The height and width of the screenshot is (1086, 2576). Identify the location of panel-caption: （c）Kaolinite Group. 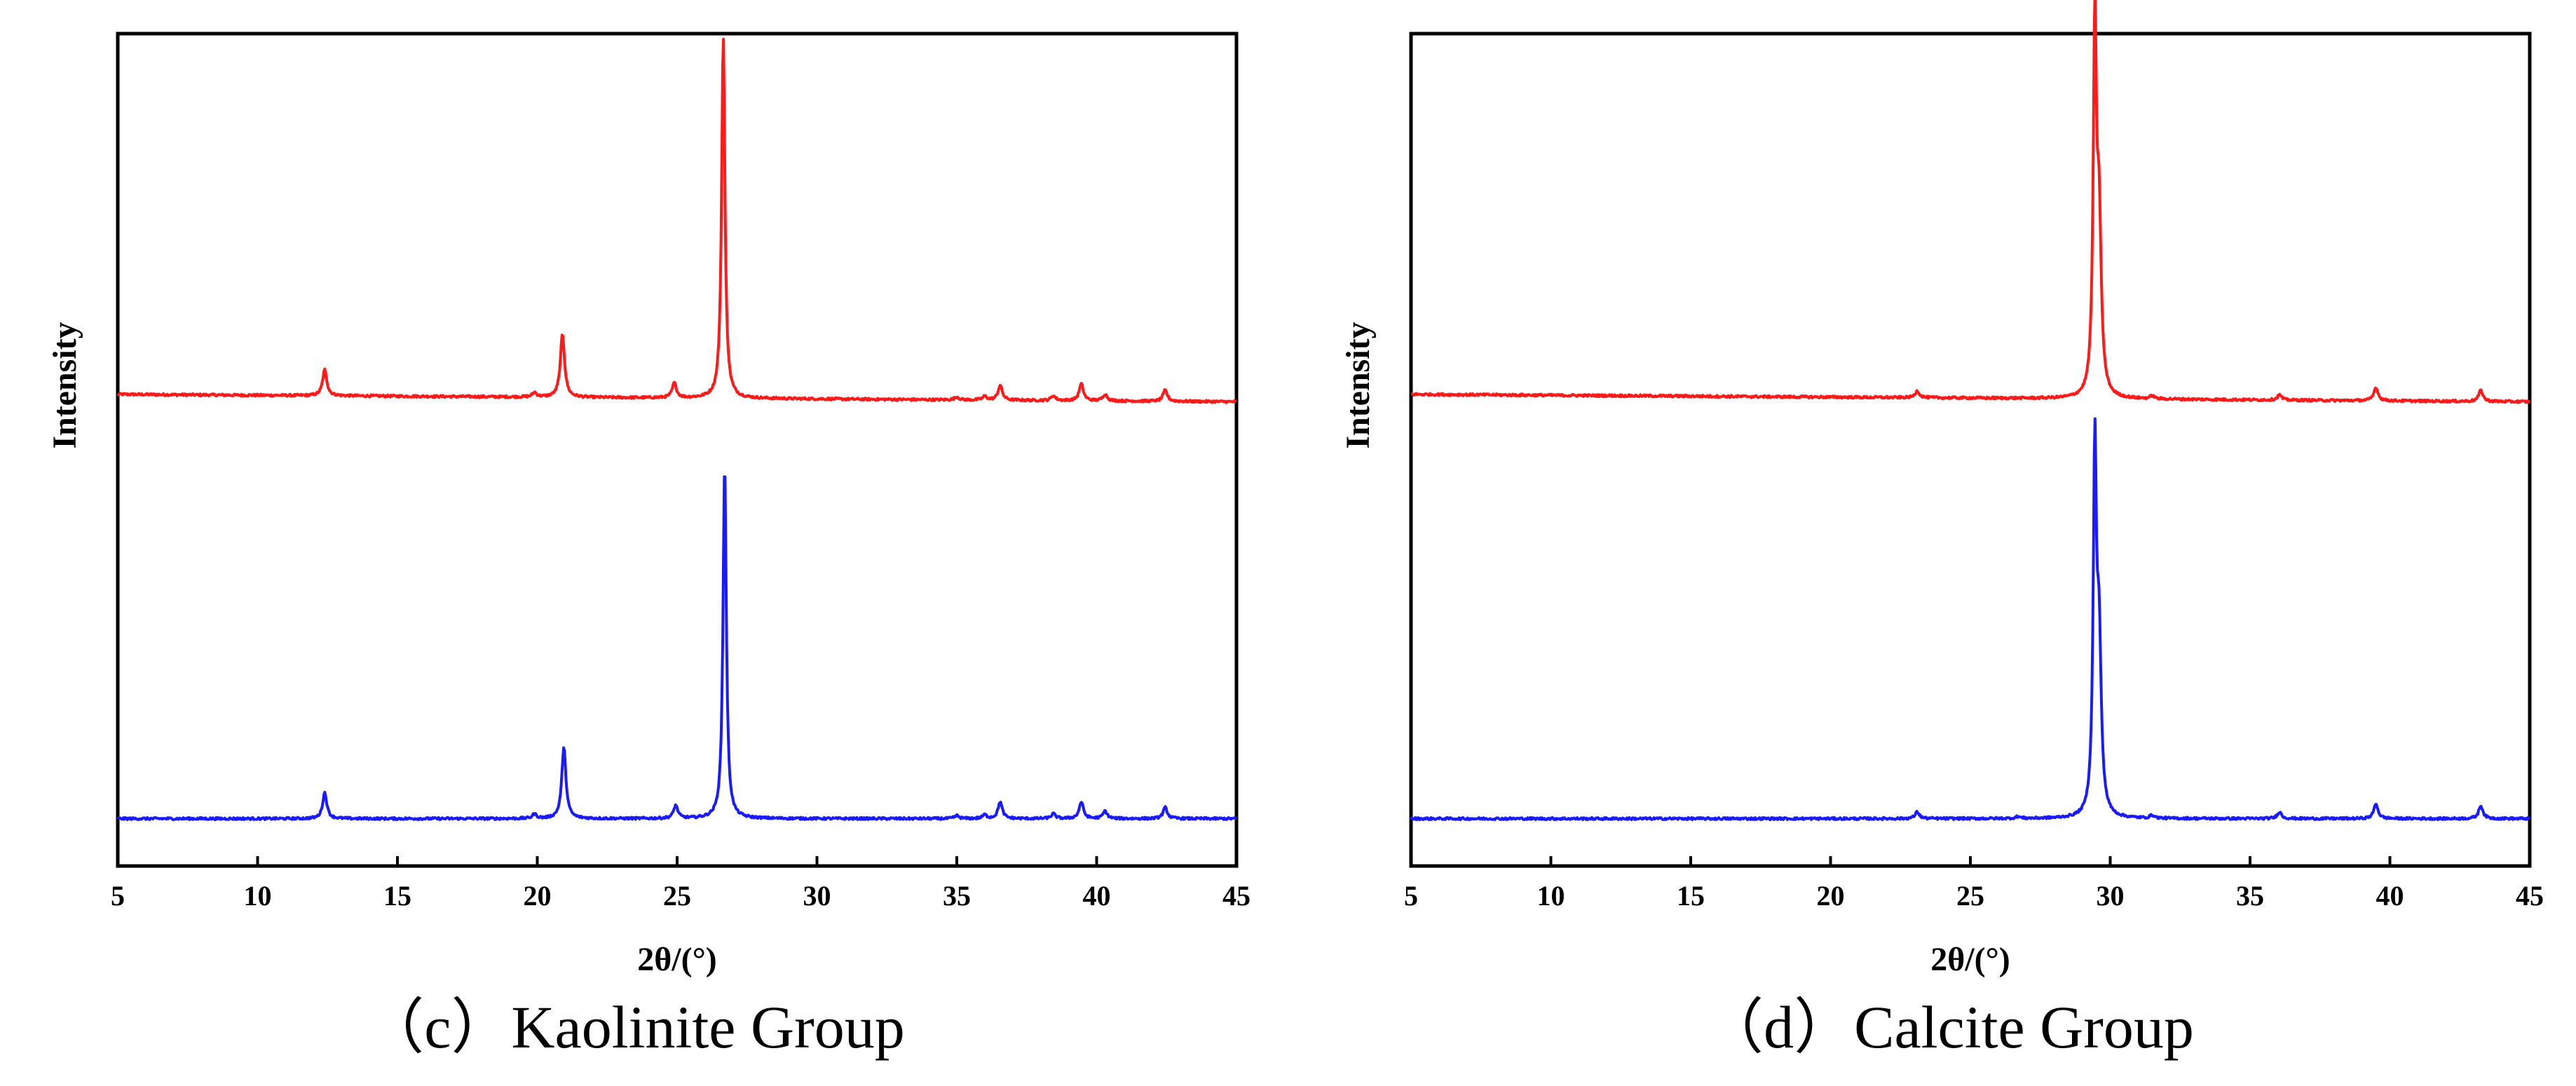
(634, 1027).